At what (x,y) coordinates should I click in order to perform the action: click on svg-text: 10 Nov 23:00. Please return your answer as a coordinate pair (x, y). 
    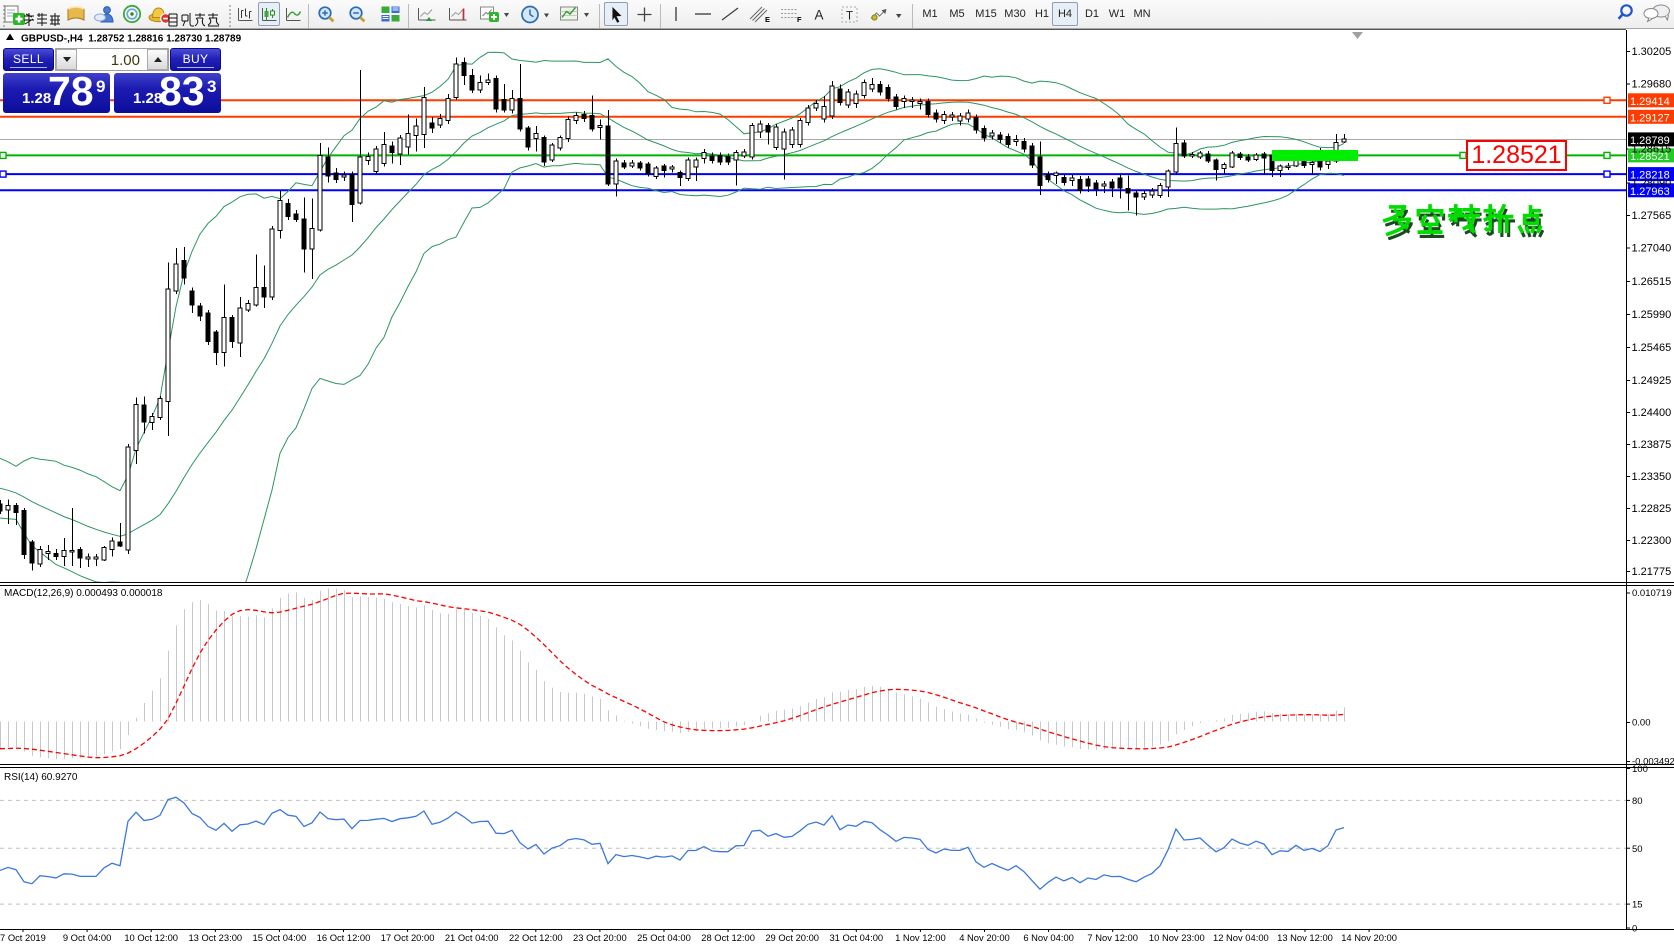
    Looking at the image, I should click on (1177, 937).